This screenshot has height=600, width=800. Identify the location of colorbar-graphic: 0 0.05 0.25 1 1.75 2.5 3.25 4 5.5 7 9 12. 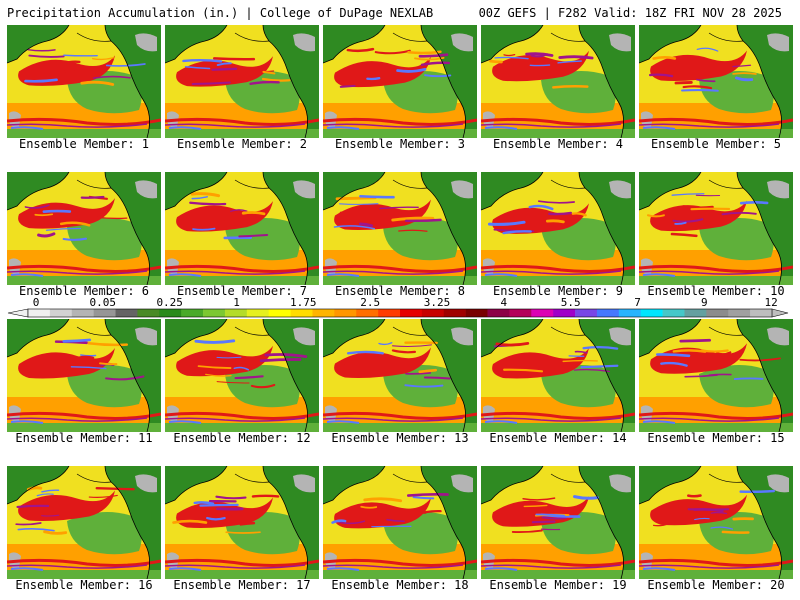
(398, 307).